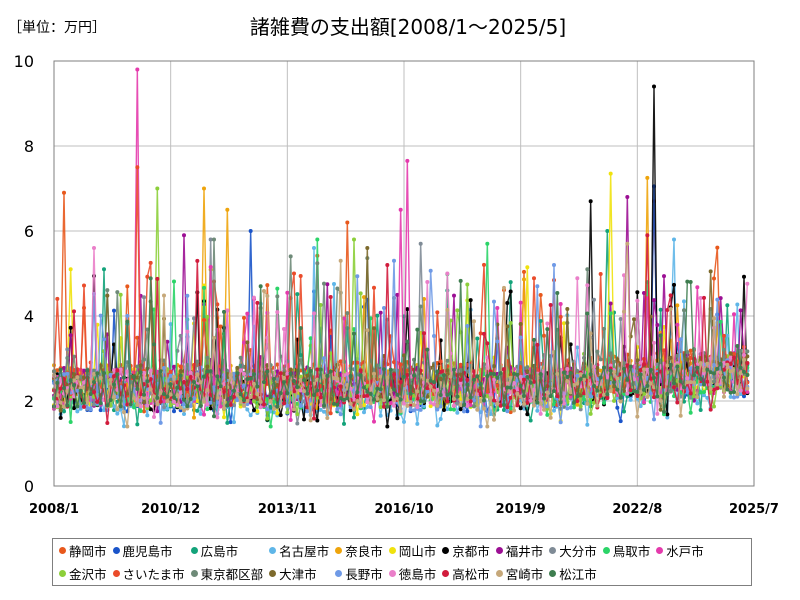 Image resolution: width=800 pixels, height=600 pixels. What do you see at coordinates (88, 574) in the screenshot?
I see `legend-label: 金沢市` at bounding box center [88, 574].